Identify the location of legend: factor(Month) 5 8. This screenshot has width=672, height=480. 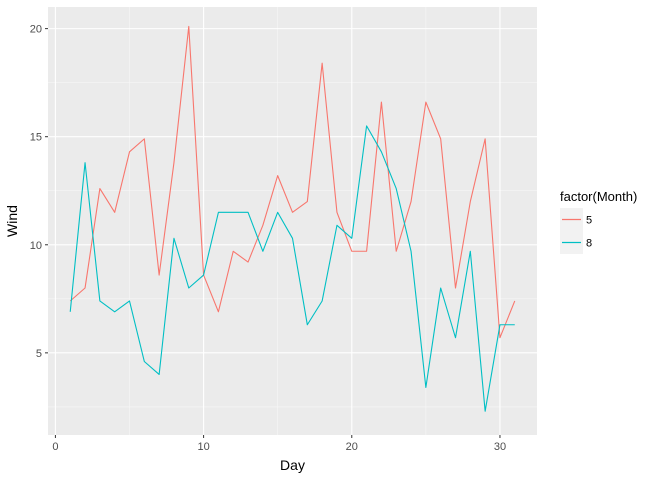
(598, 221).